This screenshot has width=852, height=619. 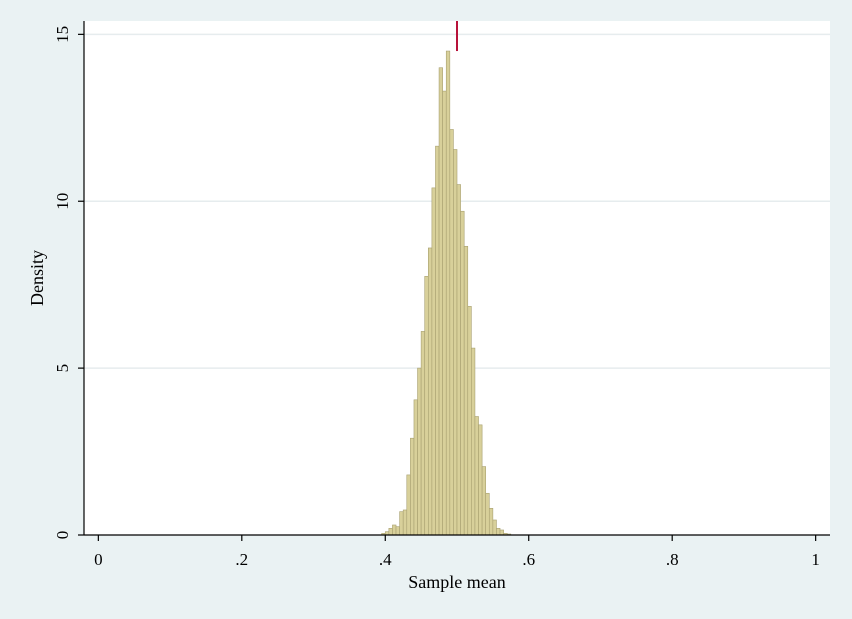 I want to click on x-axis-ticks: 0 .2 .4 .6 .8 1, so click(x=457, y=552).